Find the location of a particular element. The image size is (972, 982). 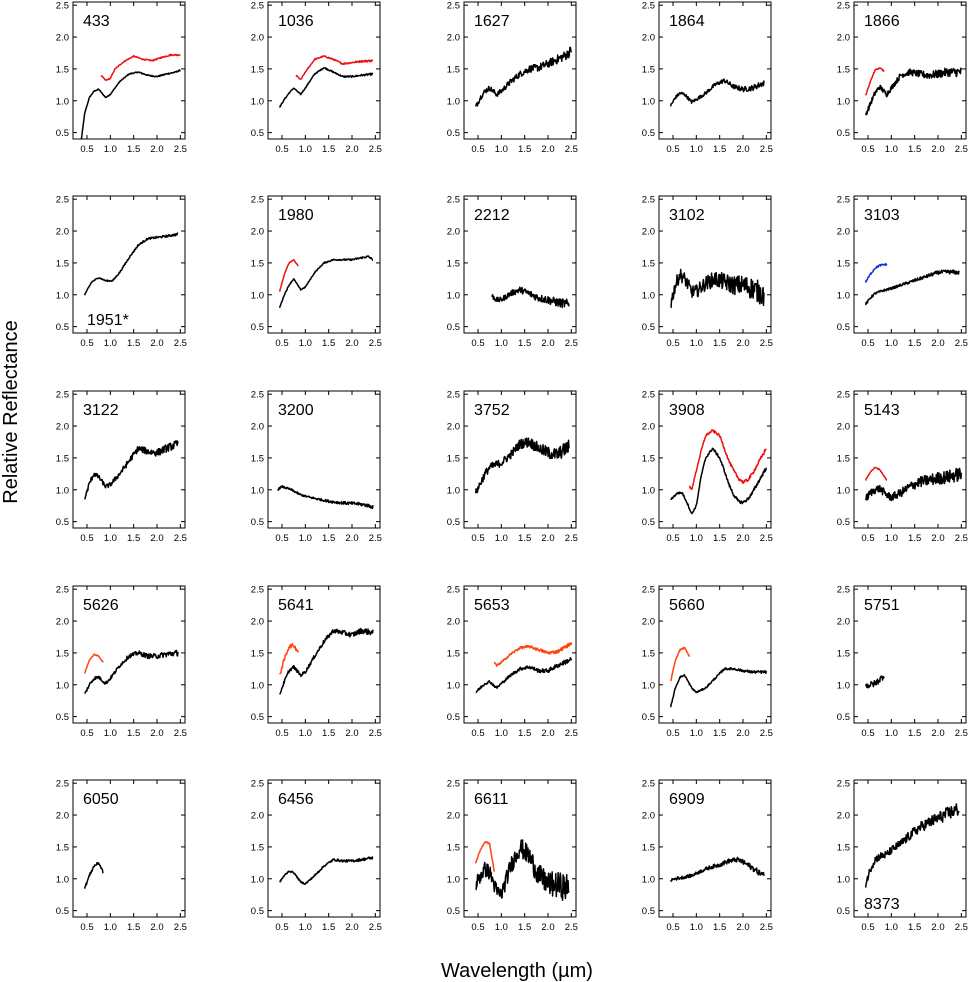

spectrum-panel: 0.5 1.0 1.5 2.0 2.5 0.5 1.0 1.5 2.0 2.5 5751 is located at coordinates (902, 662).